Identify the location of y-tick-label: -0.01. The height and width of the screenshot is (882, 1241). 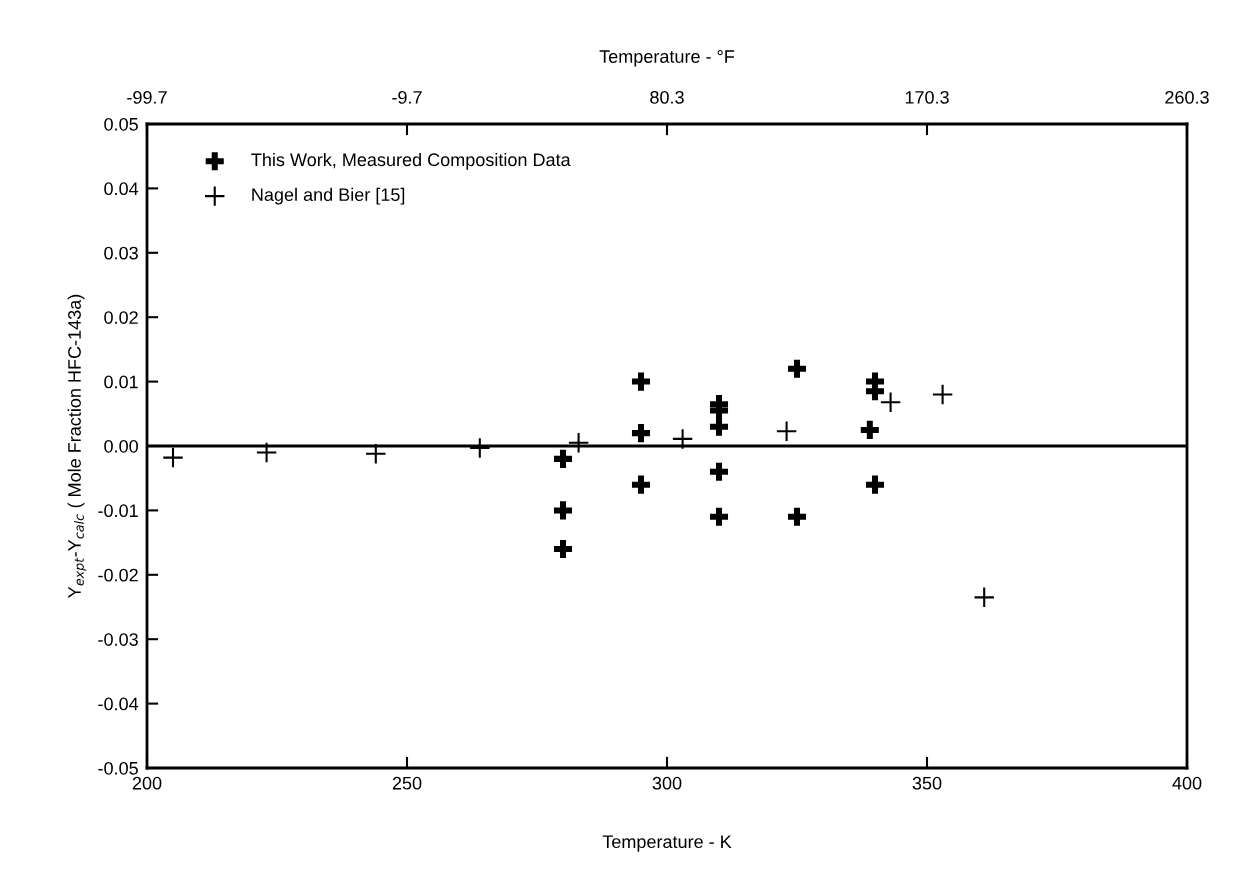
(118, 511).